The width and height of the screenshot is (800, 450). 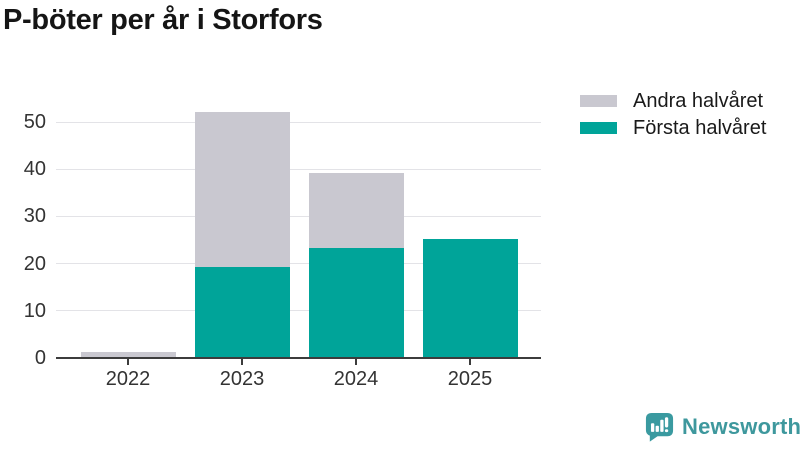 I want to click on newsworthy-icon, so click(x=659, y=427).